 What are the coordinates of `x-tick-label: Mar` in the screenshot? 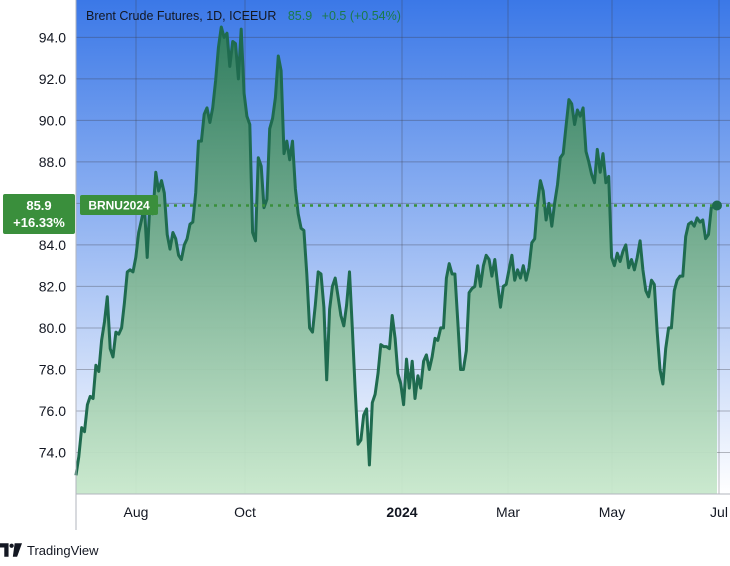 It's located at (508, 512).